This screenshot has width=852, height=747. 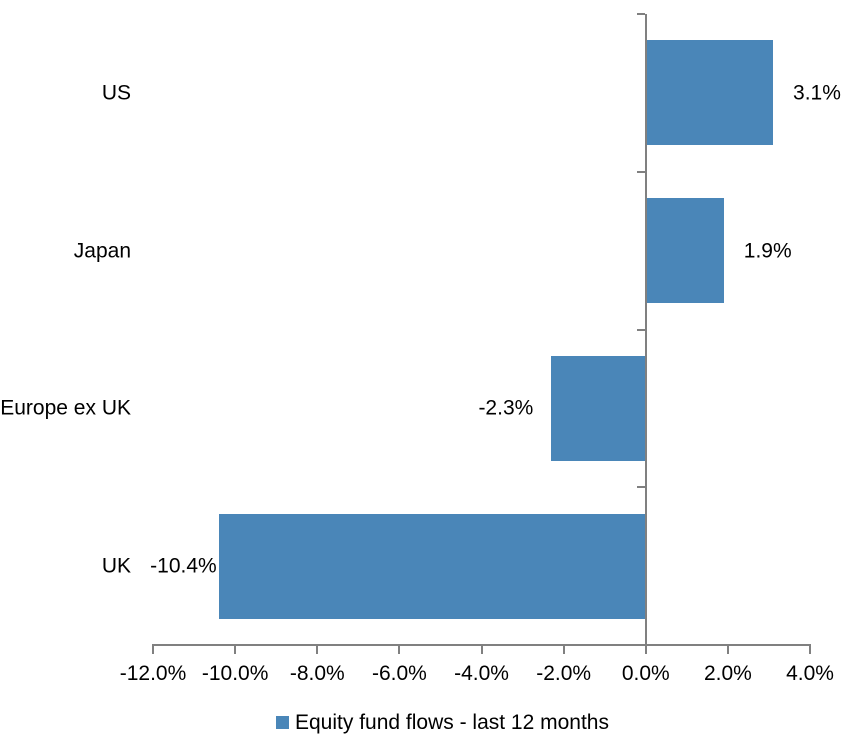 What do you see at coordinates (116, 93) in the screenshot?
I see `category-label-us: US` at bounding box center [116, 93].